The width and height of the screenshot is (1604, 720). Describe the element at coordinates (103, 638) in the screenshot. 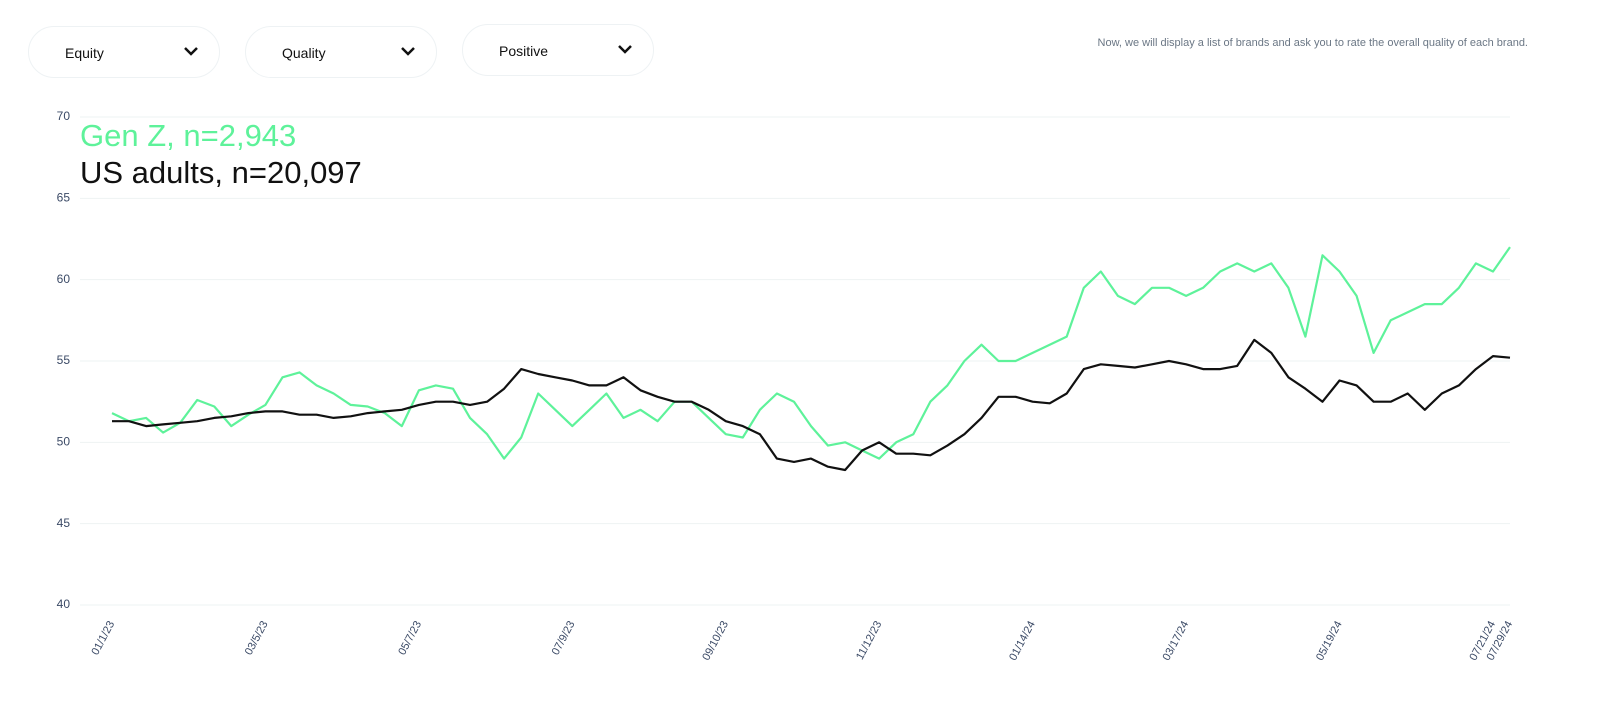

I see `x-tick-label: 01/1/23` at that location.